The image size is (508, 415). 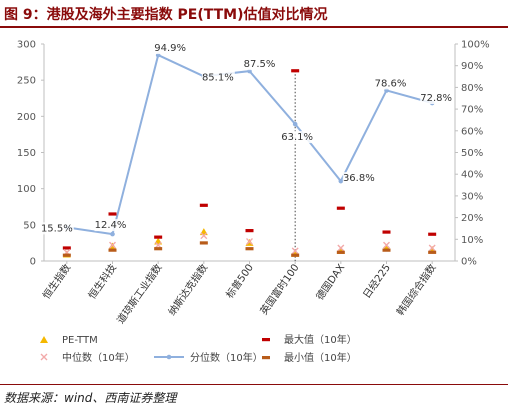 What do you see at coordinates (254, 384) in the screenshot?
I see `source-divider` at bounding box center [254, 384].